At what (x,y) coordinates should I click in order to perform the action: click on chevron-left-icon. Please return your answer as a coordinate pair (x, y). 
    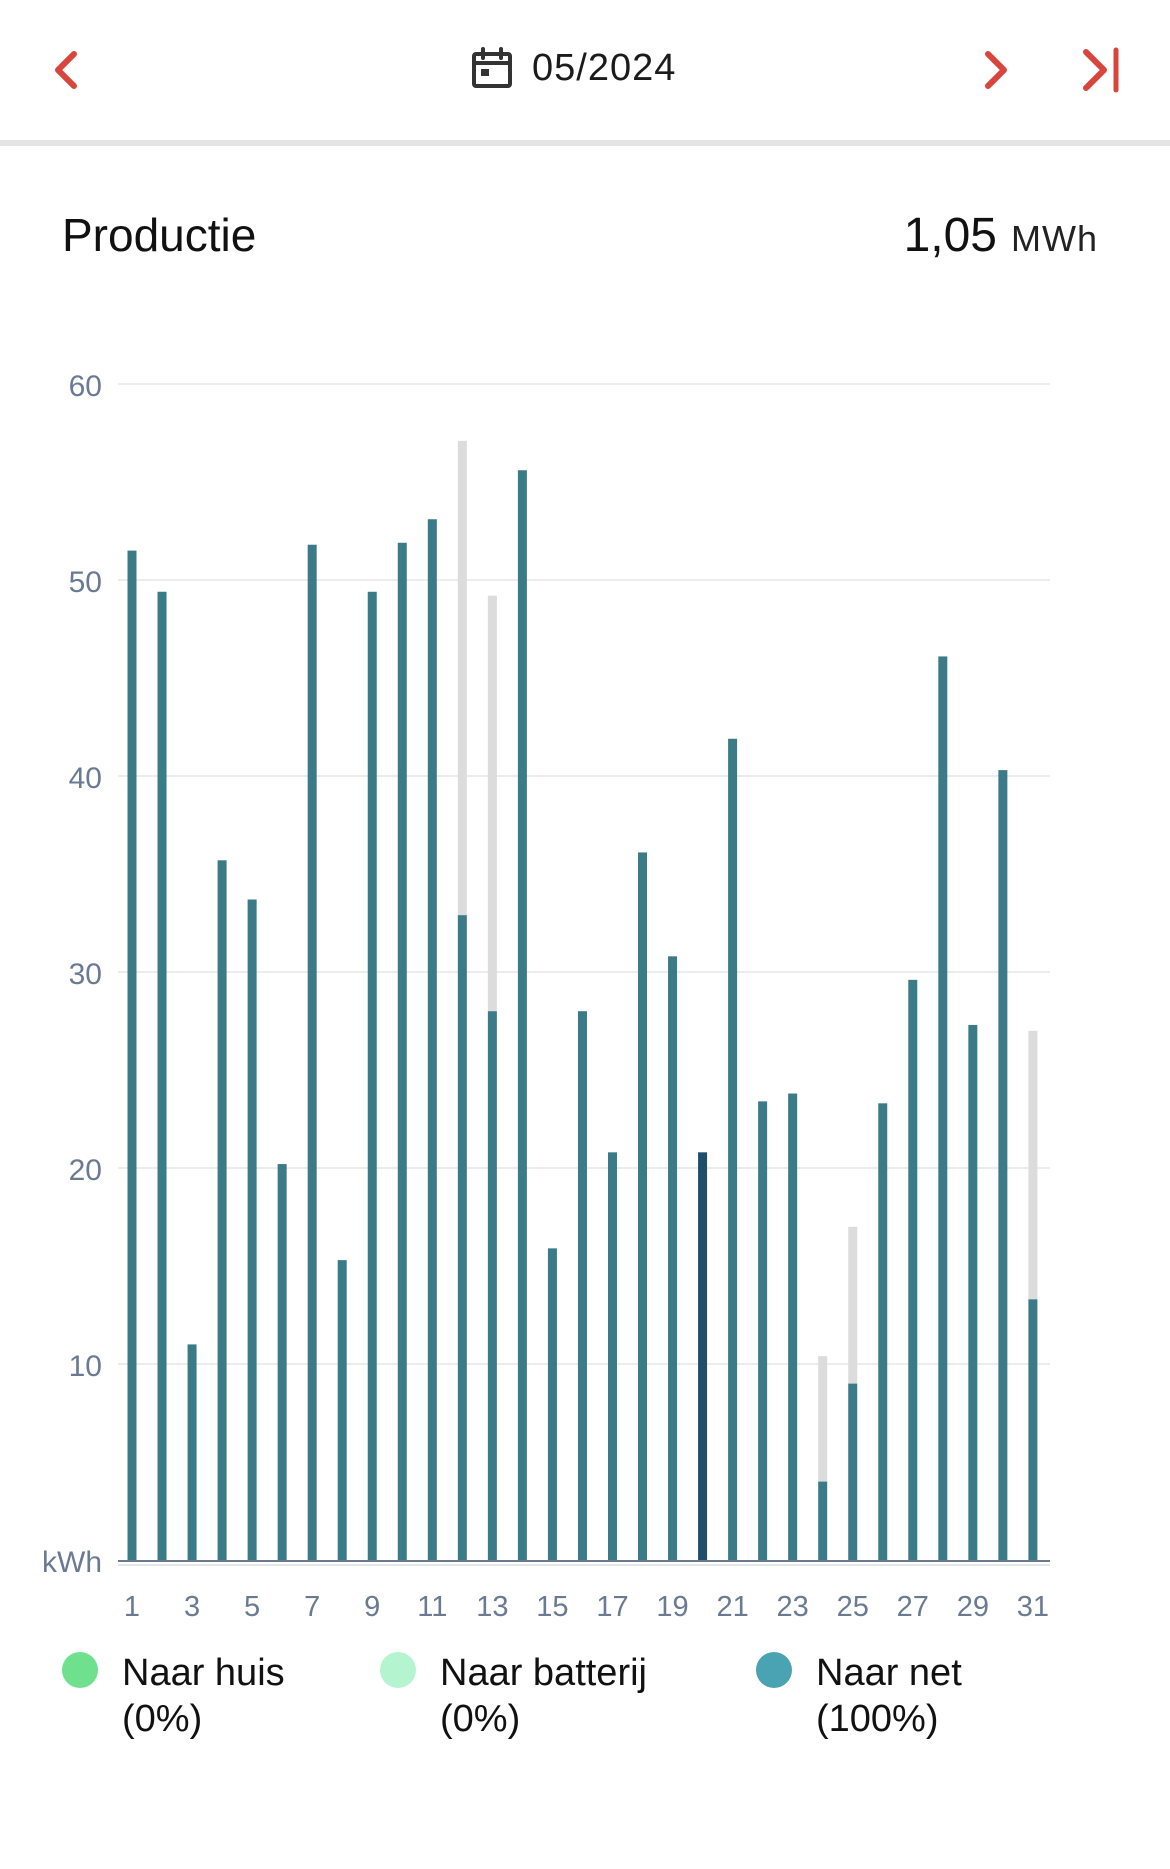
    Looking at the image, I should click on (66, 70).